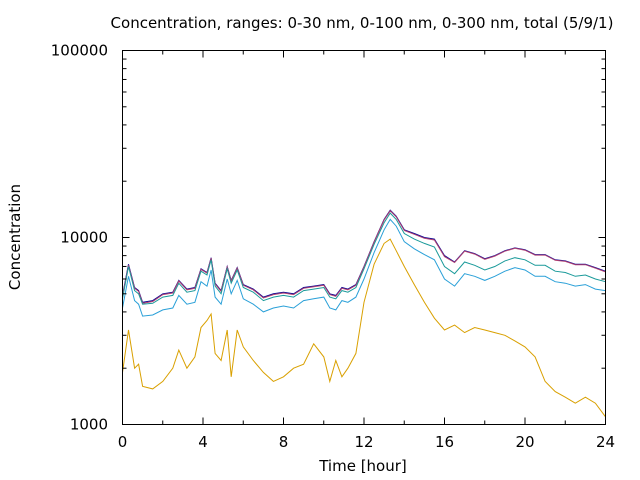 The width and height of the screenshot is (640, 480). I want to click on y-tick-label: 1000, so click(89, 425).